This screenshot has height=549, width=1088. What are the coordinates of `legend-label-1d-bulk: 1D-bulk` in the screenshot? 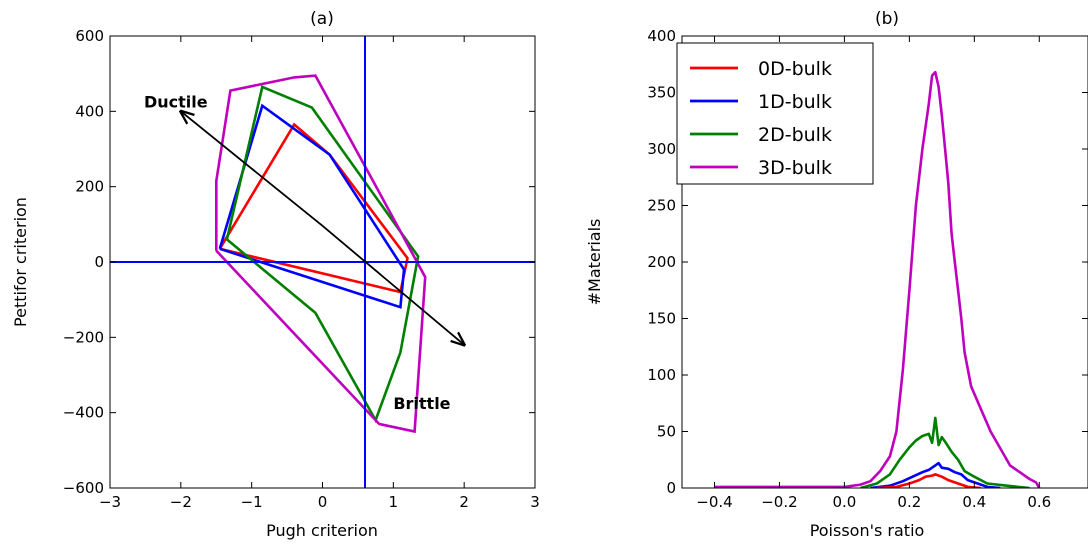 It's located at (795, 102).